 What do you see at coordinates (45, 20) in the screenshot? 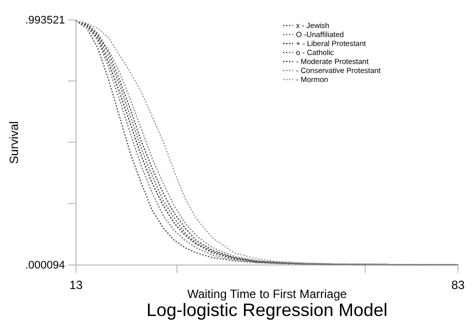
I see `y-tick-label: .993521` at bounding box center [45, 20].